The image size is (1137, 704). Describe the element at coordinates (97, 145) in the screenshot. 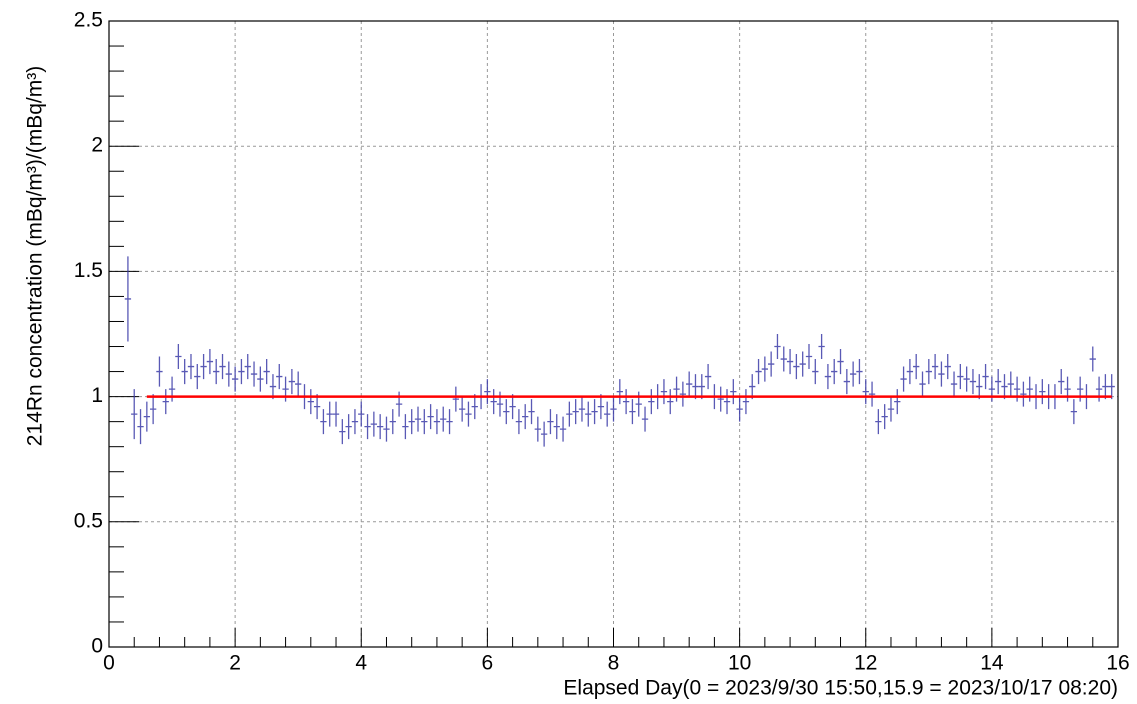

I see `y-tick-label: 2` at that location.